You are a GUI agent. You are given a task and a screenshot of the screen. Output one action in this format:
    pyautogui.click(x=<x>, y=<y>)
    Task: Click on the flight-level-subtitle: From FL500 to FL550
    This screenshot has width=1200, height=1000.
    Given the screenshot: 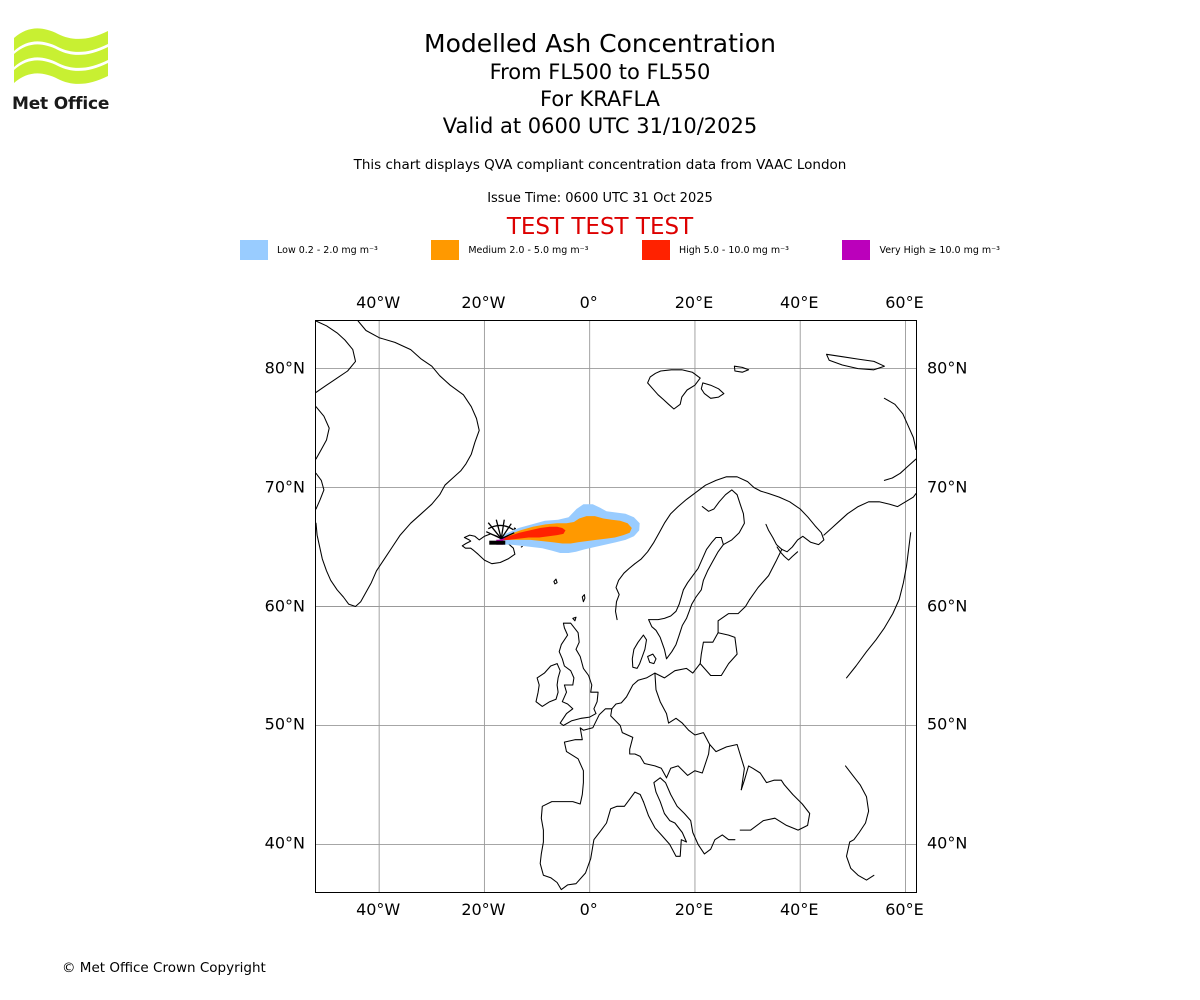 What is the action you would take?
    pyautogui.click(x=600, y=72)
    